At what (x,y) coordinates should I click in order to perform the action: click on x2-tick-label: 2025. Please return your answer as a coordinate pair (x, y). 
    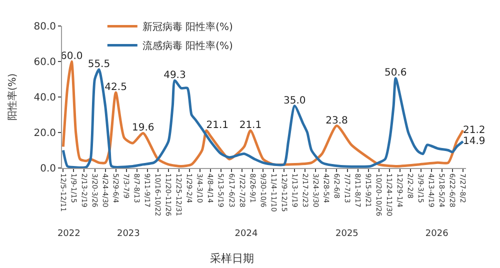
    Looking at the image, I should click on (347, 234).